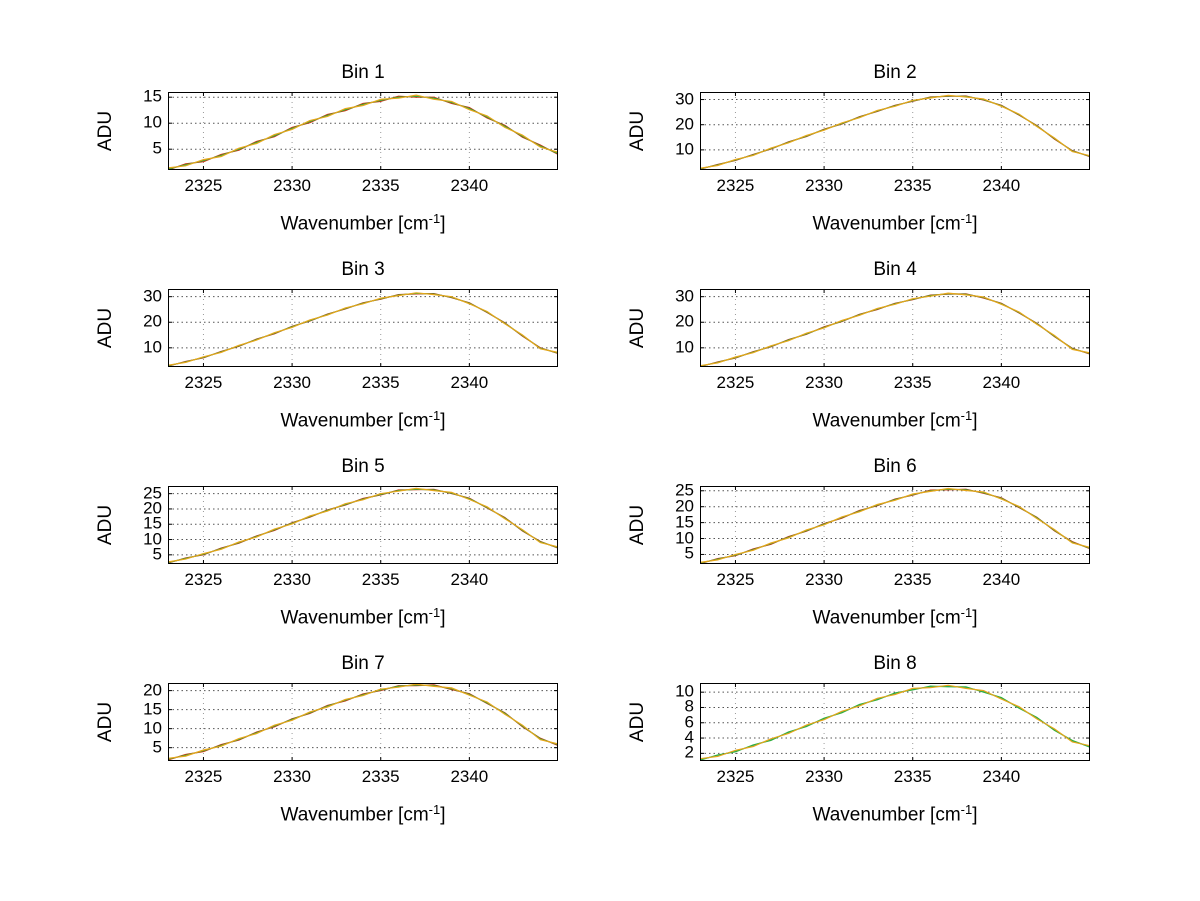  I want to click on chart-title: Bin 3, so click(363, 269).